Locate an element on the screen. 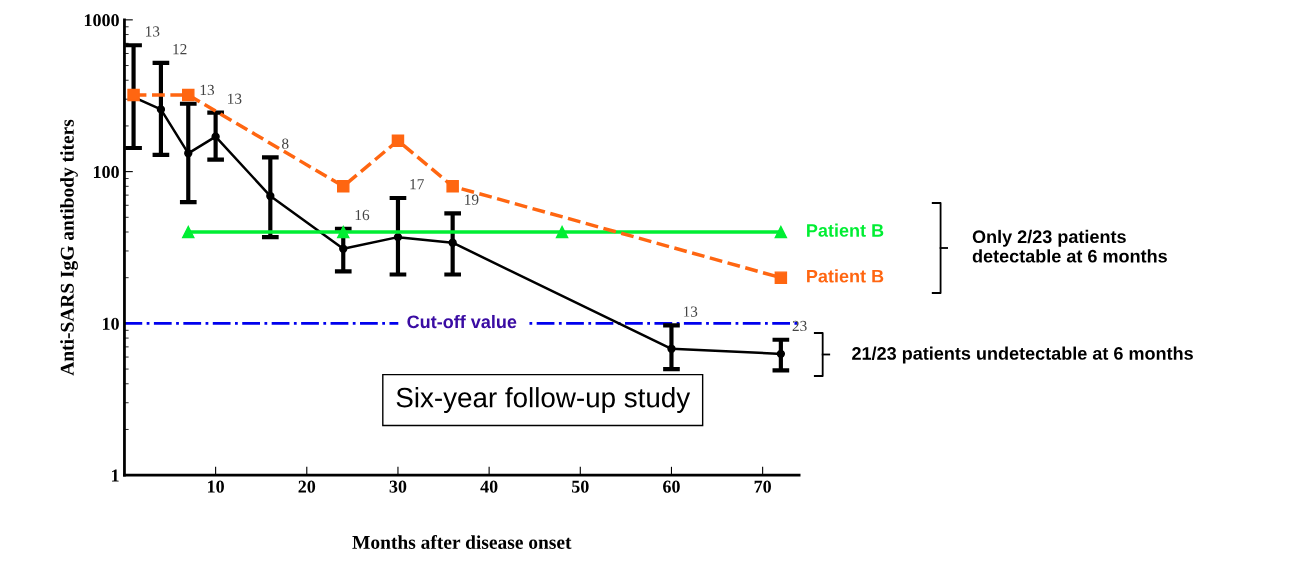 The height and width of the screenshot is (567, 1310). x-tick-label: 40 is located at coordinates (489, 486).